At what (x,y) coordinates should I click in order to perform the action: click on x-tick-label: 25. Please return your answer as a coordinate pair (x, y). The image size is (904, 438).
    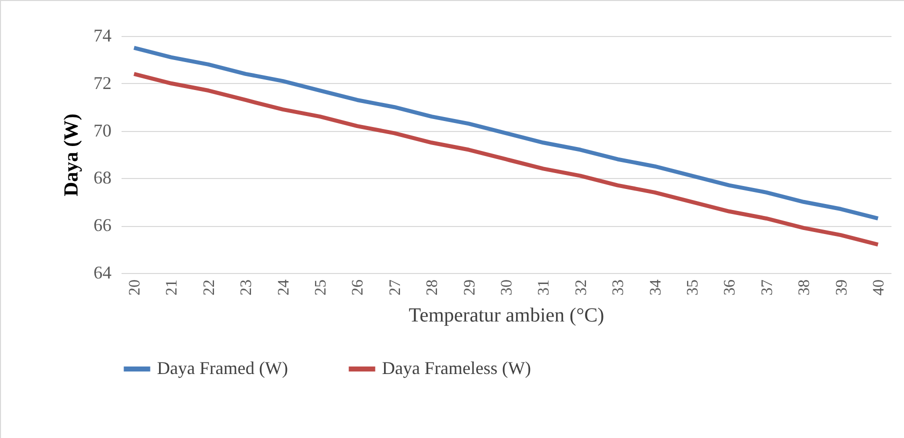
    Looking at the image, I should click on (321, 288).